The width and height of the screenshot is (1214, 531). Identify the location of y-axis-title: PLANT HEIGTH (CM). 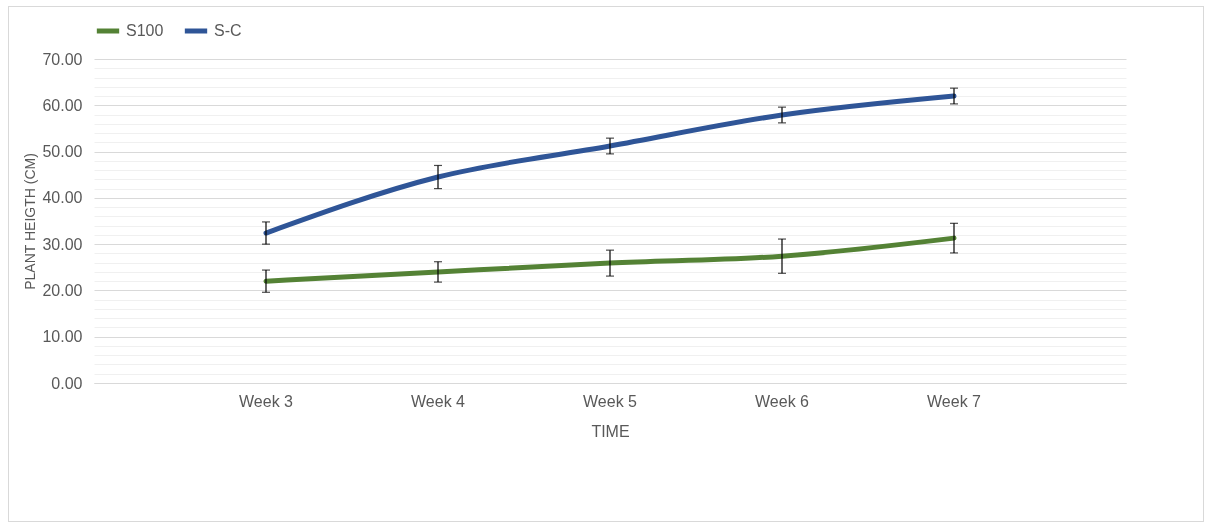
(30, 221).